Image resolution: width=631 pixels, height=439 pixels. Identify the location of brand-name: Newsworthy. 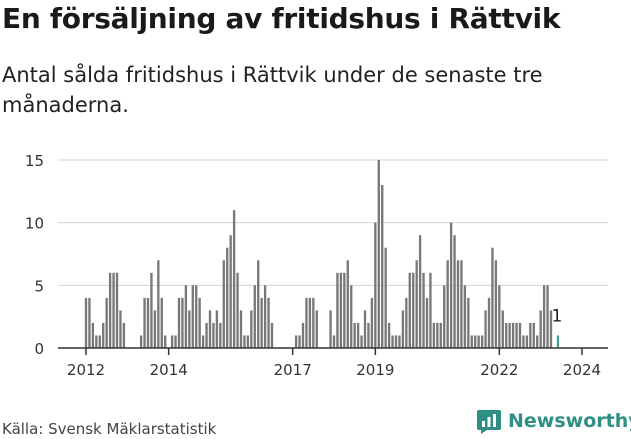
(569, 421).